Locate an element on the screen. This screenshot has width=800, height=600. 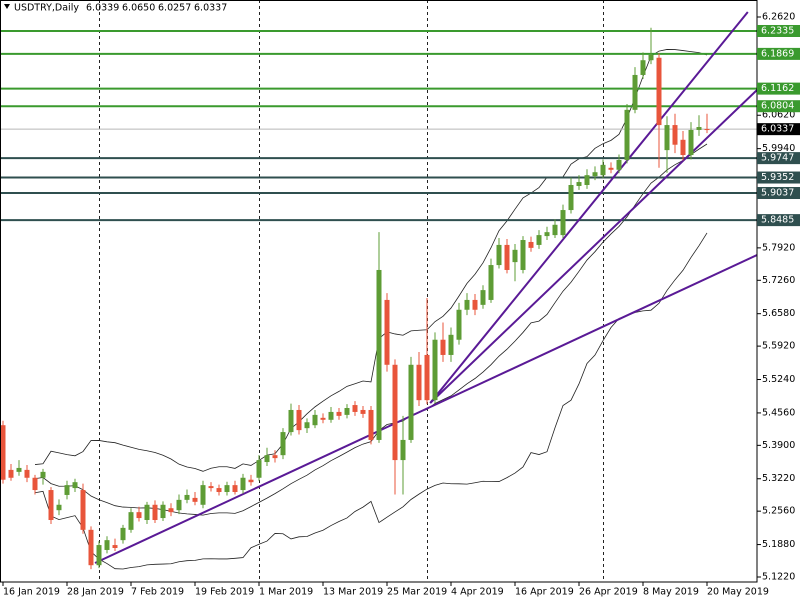
y-tick-label: 5.2560 is located at coordinates (778, 511).